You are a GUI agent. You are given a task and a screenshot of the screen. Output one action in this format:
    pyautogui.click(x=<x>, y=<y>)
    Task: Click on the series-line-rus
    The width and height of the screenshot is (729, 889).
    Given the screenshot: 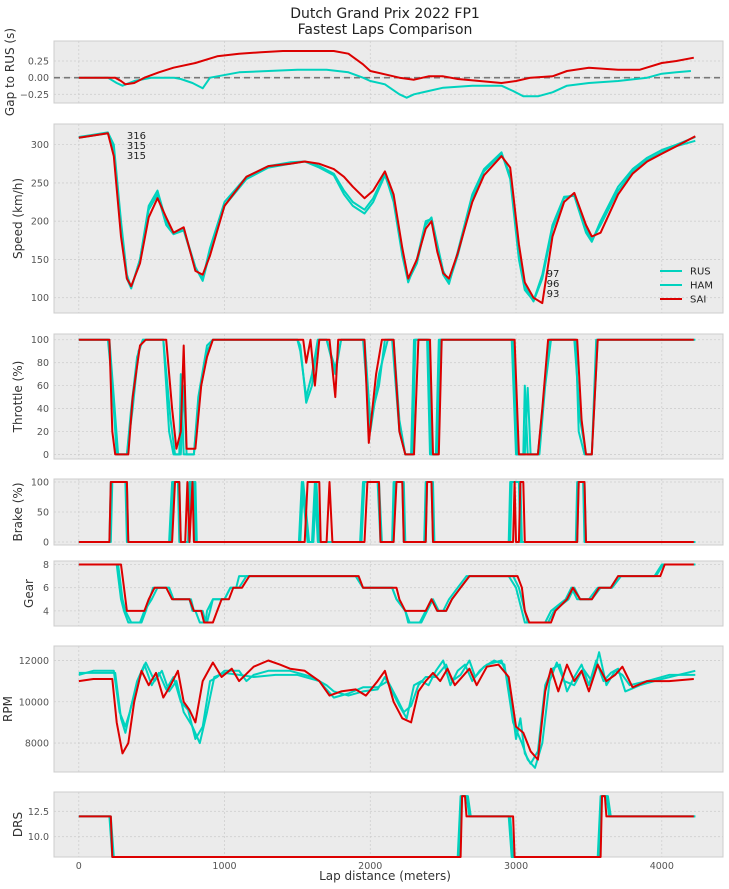 What is the action you would take?
    pyautogui.click(x=387, y=712)
    